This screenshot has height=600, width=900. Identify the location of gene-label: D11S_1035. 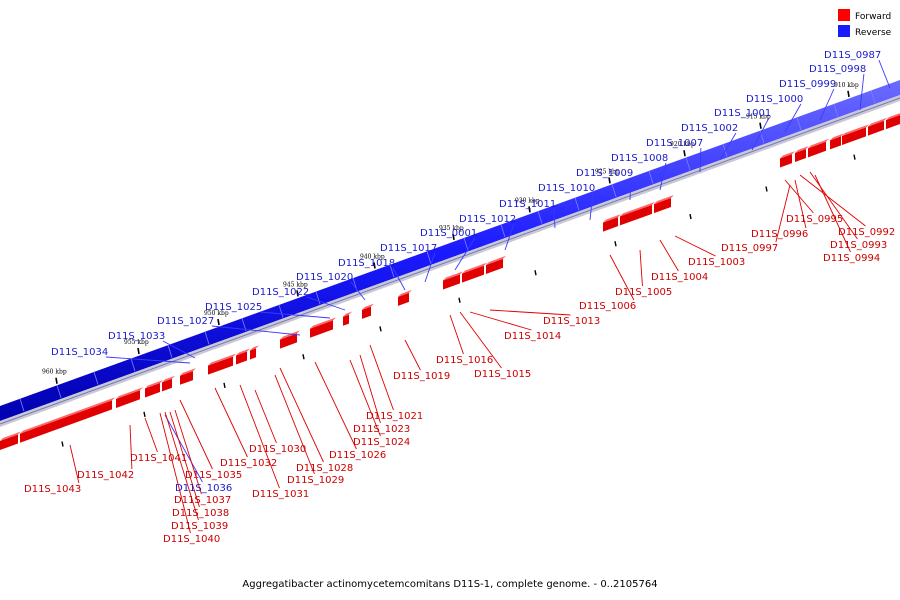
(213, 475).